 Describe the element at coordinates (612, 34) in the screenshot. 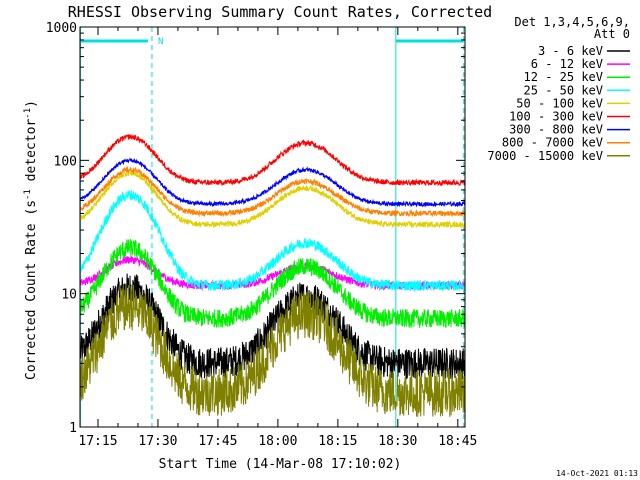

I see `legend-header-line2: Att 0` at that location.